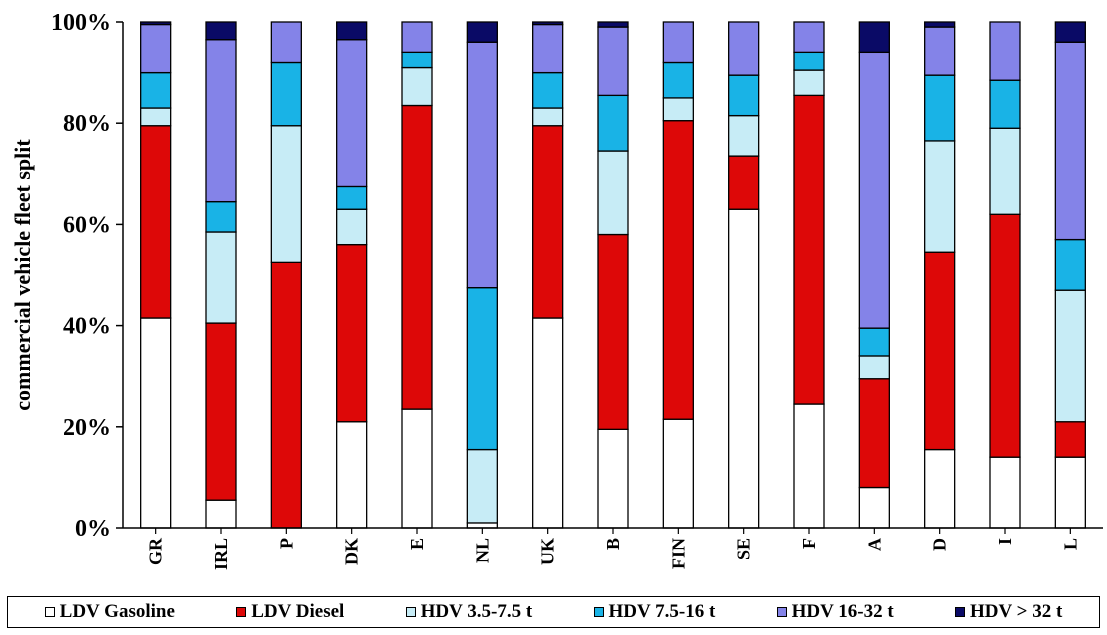 The height and width of the screenshot is (635, 1107). What do you see at coordinates (286, 543) in the screenshot?
I see `x-tick-label: P` at bounding box center [286, 543].